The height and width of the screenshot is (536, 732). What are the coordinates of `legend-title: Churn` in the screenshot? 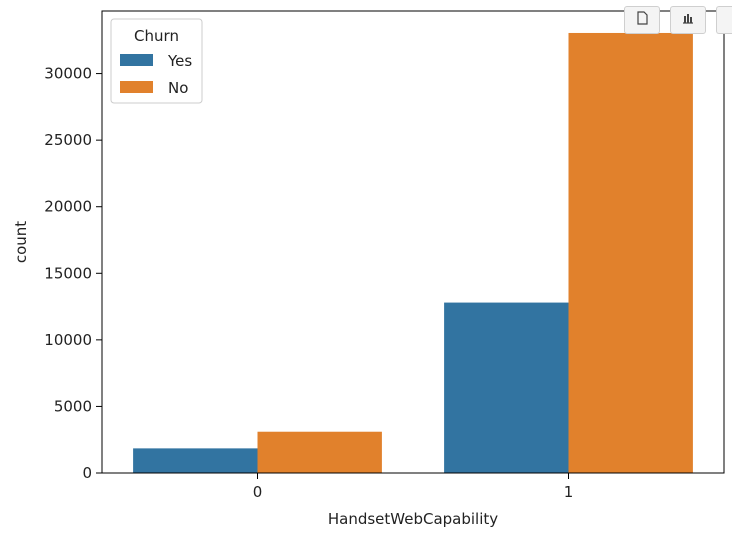 It's located at (156, 36).